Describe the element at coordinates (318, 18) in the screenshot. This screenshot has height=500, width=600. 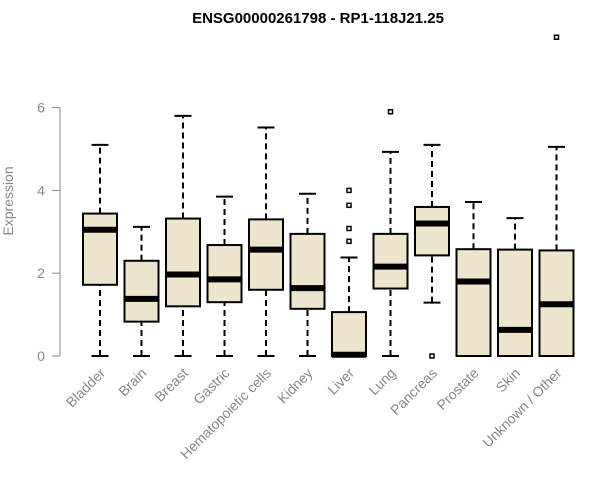
I see `chart-title: ENSG00000261798 - RP1-118J21.25` at that location.